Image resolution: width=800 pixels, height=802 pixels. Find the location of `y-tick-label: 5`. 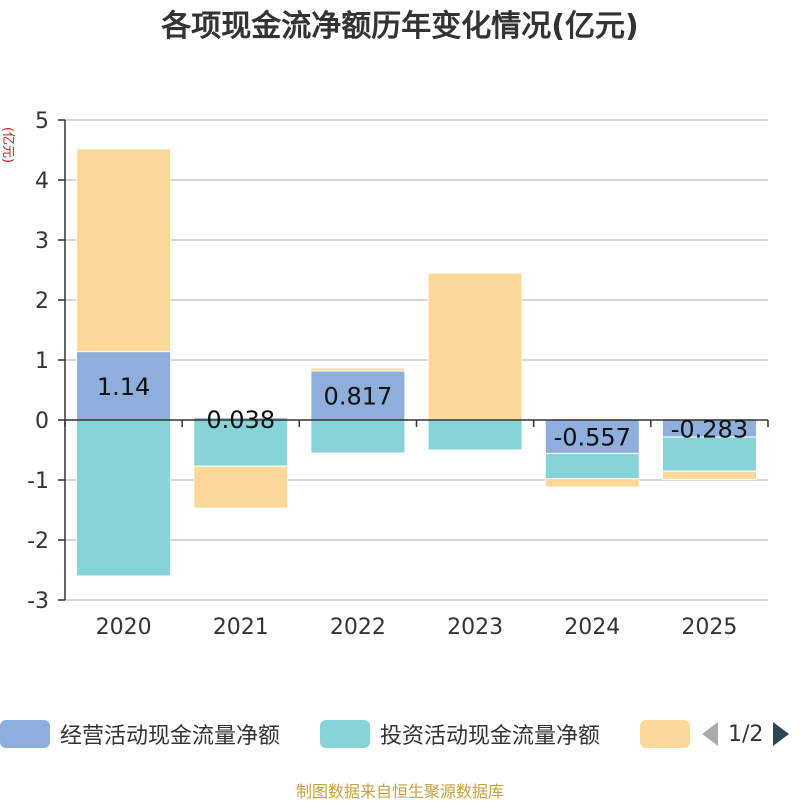

y-tick-label: 5 is located at coordinates (42, 121).